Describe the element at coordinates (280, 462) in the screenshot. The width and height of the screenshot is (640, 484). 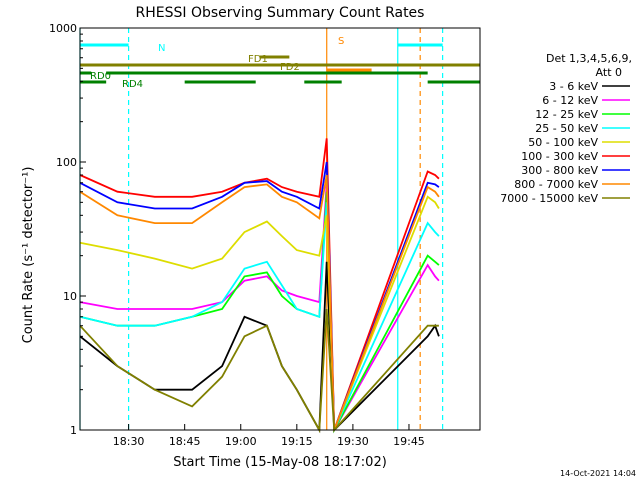
I see `x-axis-label: Start Time (15-May-08 18:17:02)` at that location.